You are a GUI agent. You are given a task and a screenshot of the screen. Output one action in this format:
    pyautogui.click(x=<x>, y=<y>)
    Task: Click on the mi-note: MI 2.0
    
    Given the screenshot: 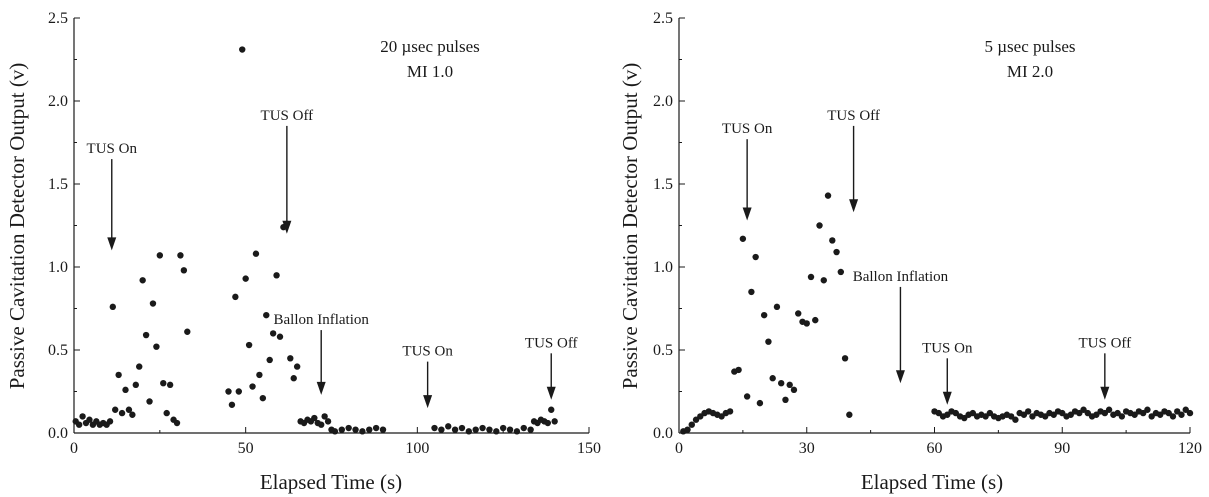 What is the action you would take?
    pyautogui.click(x=1030, y=71)
    